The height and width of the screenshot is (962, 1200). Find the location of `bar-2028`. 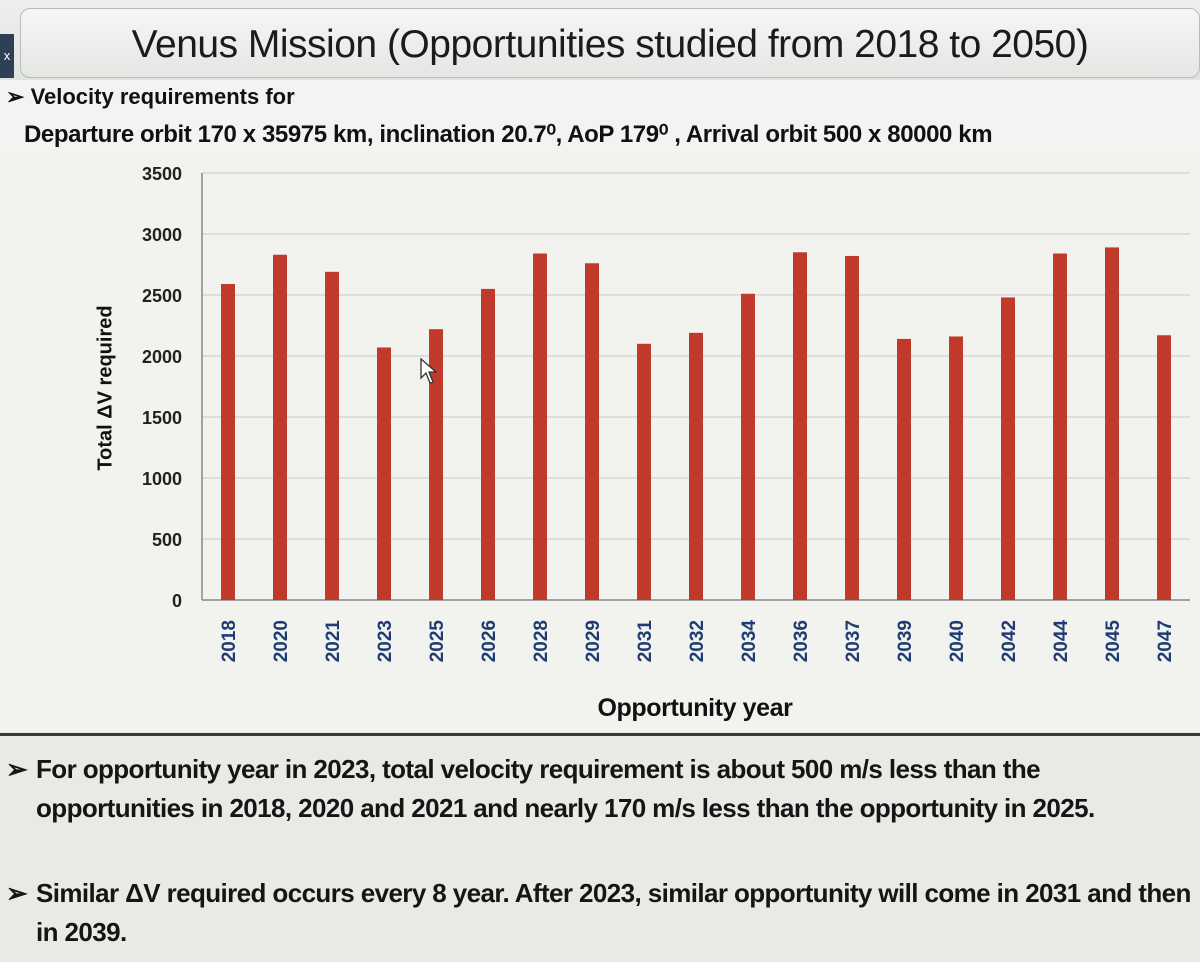

bar-2028 is located at coordinates (540, 426).